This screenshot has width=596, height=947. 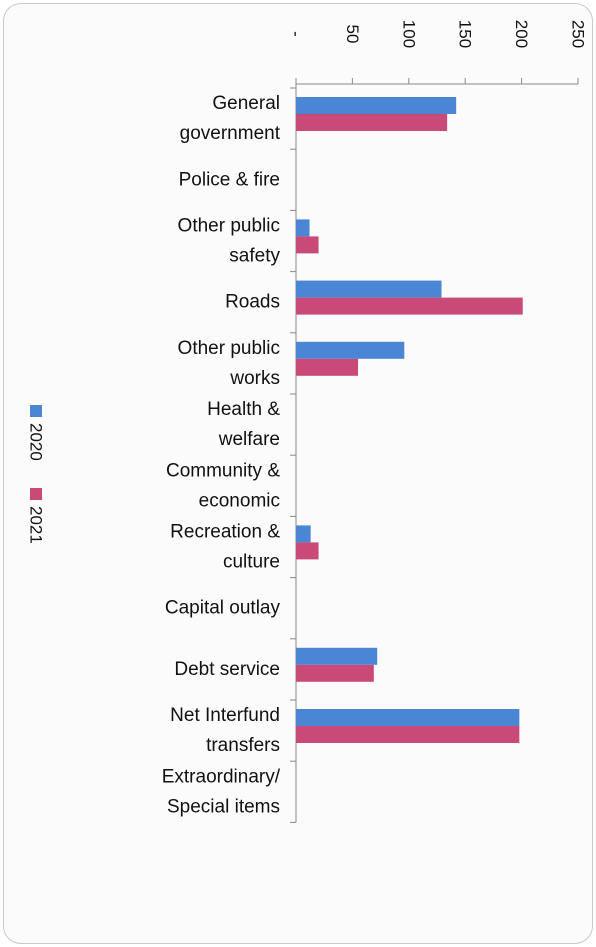 I want to click on category-label: Community & economic, so click(x=223, y=485).